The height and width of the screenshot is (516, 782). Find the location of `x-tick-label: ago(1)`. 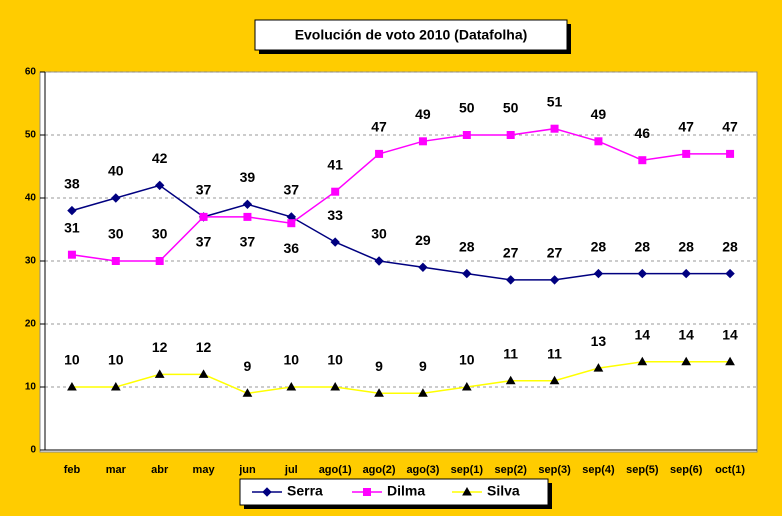

x-tick-label: ago(1) is located at coordinates (335, 470).